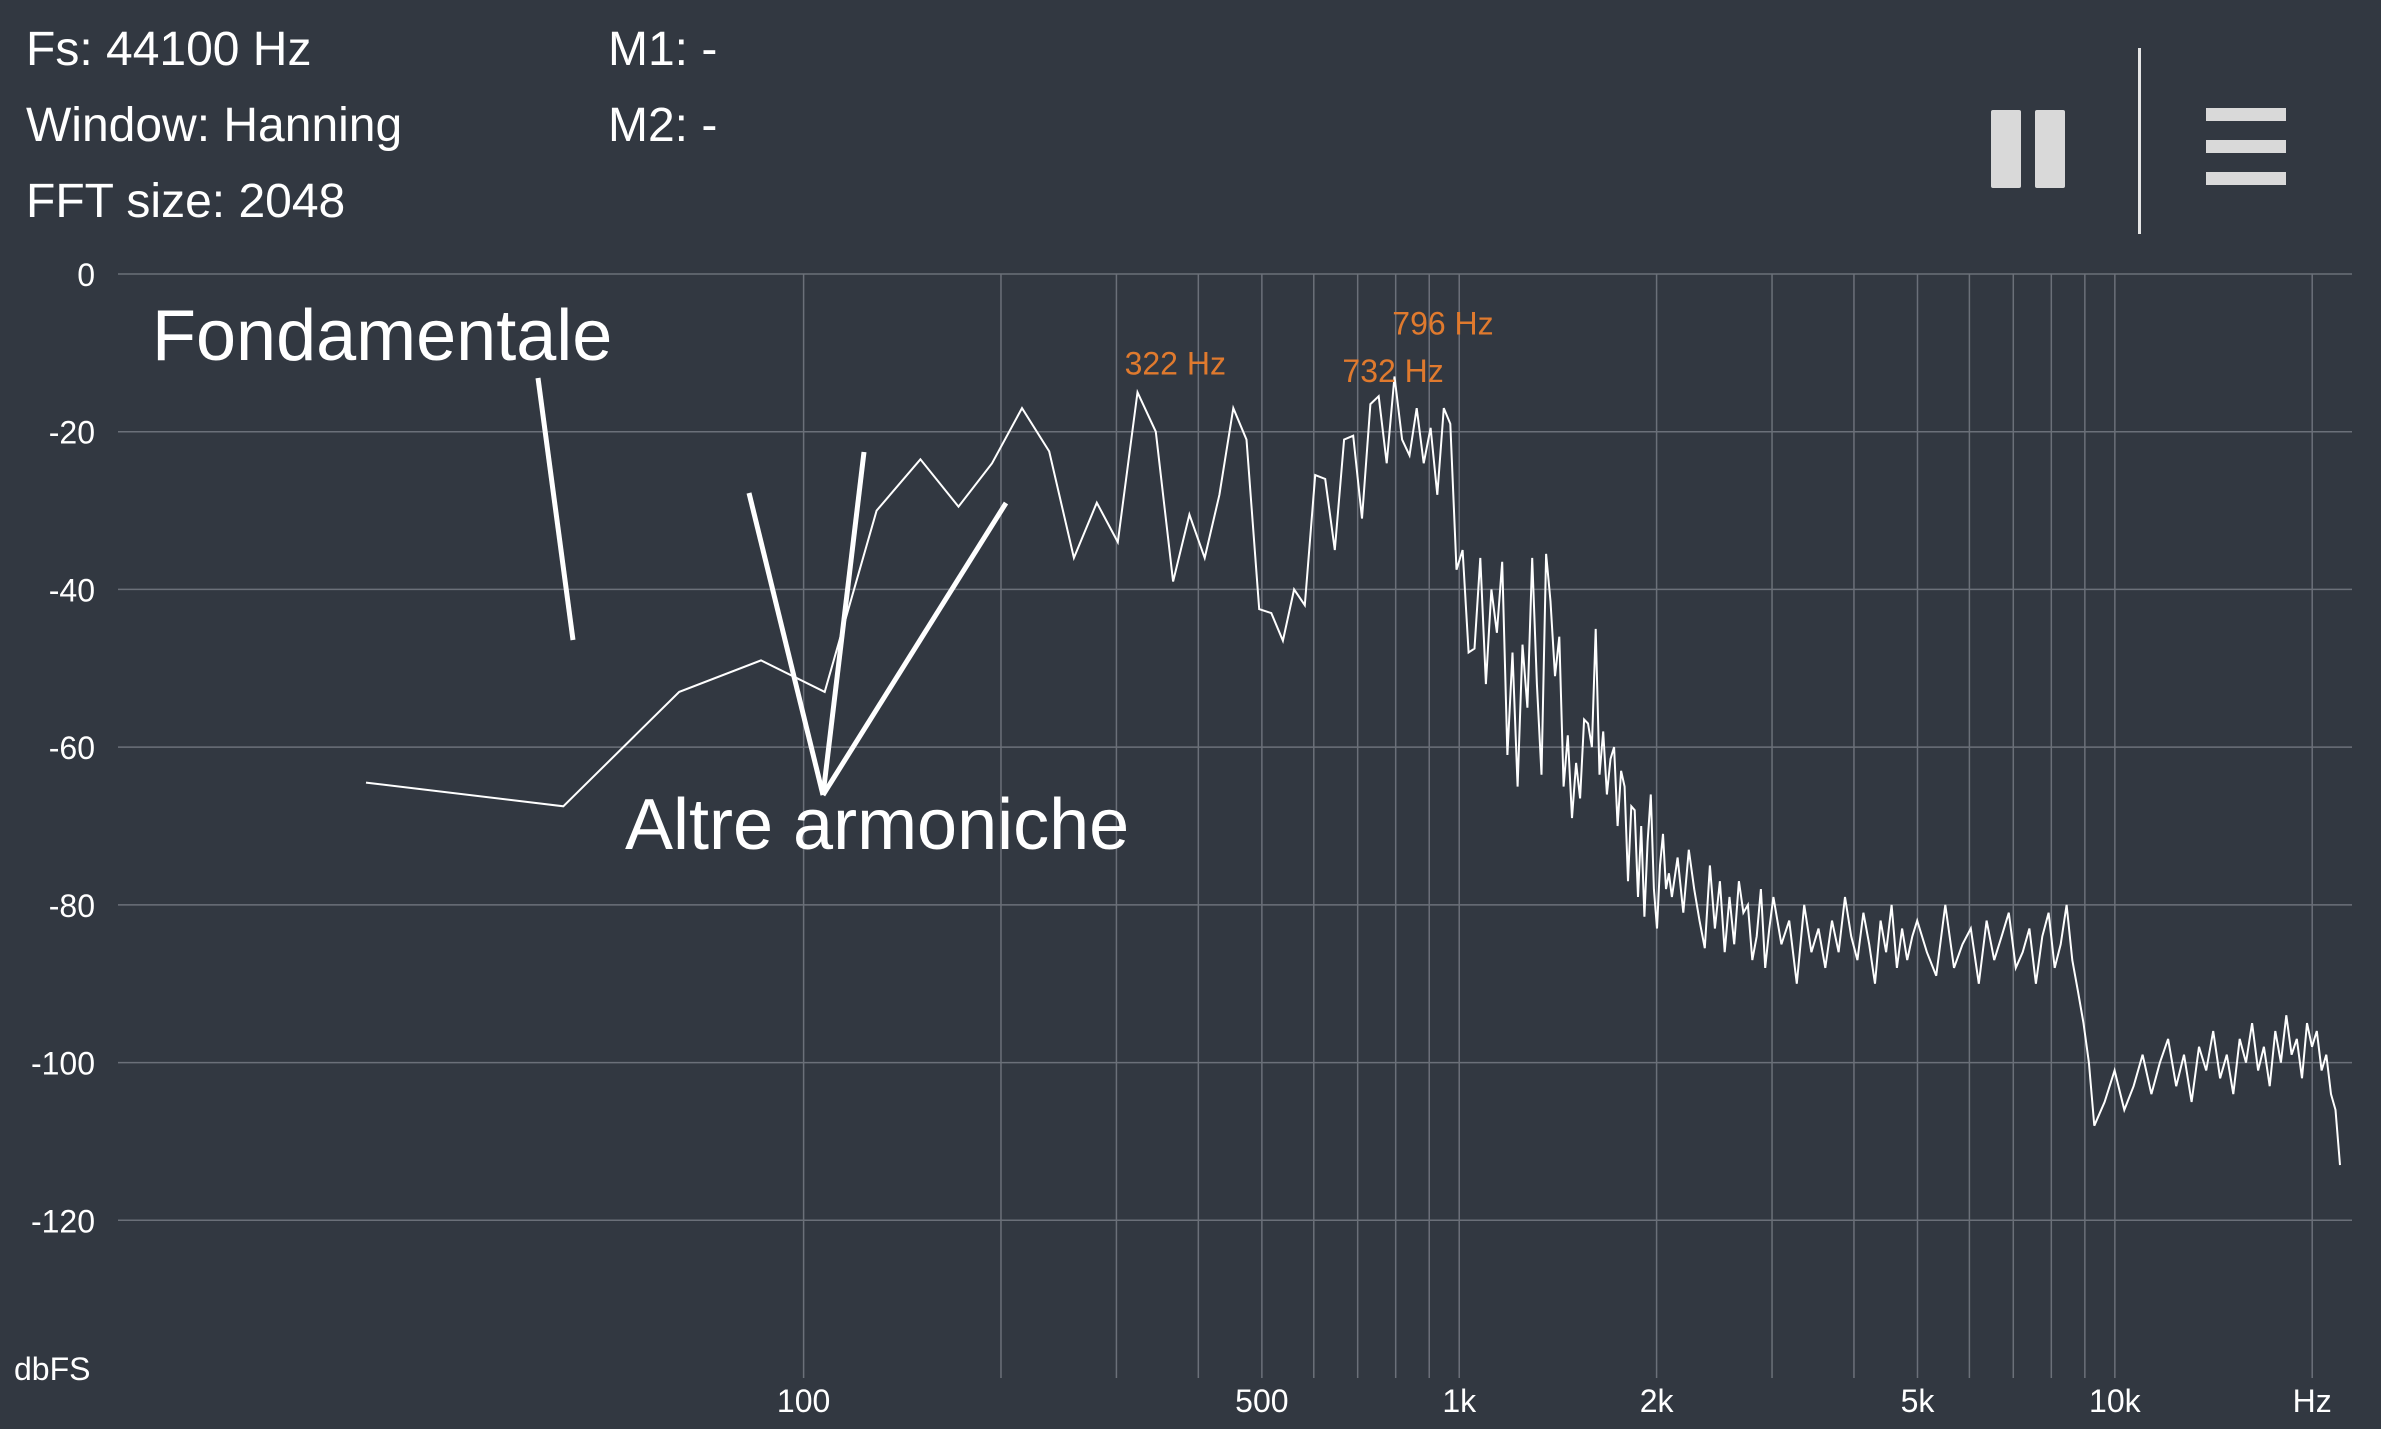  What do you see at coordinates (663, 125) in the screenshot?
I see `marker2-text: M2: -` at bounding box center [663, 125].